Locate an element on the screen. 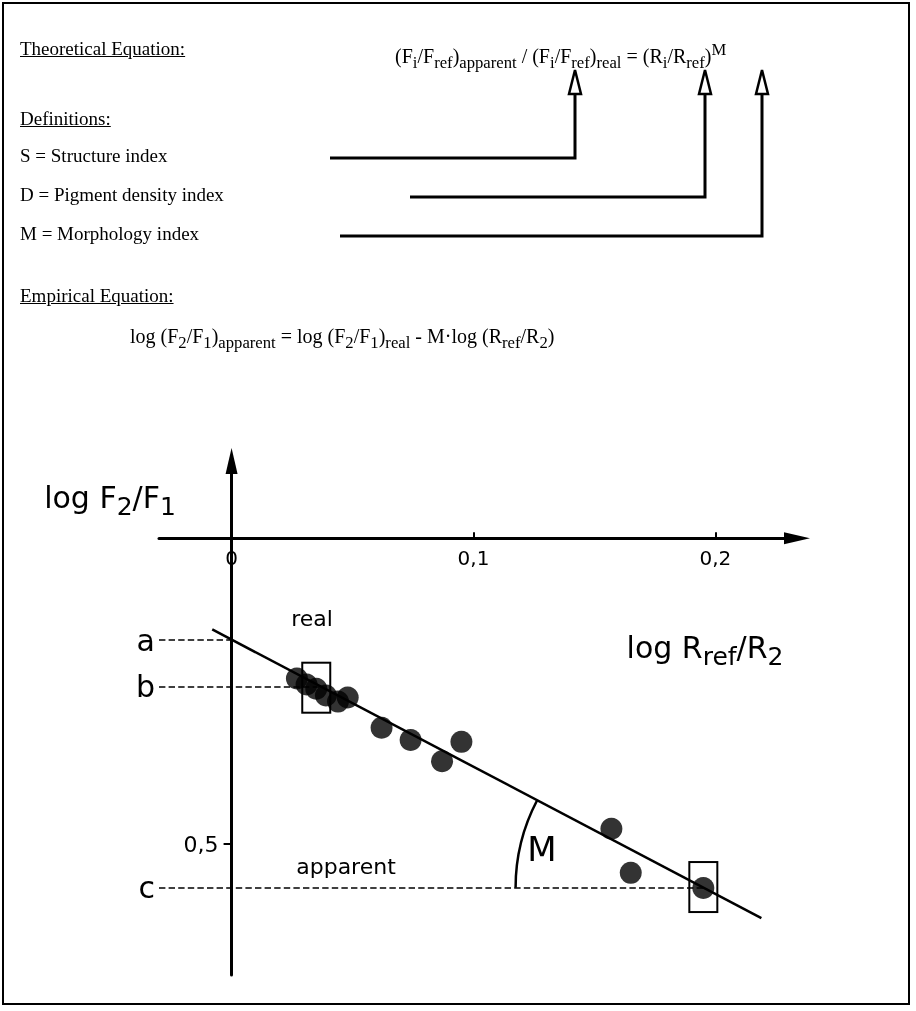 This screenshot has height=1011, width=916. text: Empirical Equation: is located at coordinates (97, 296).